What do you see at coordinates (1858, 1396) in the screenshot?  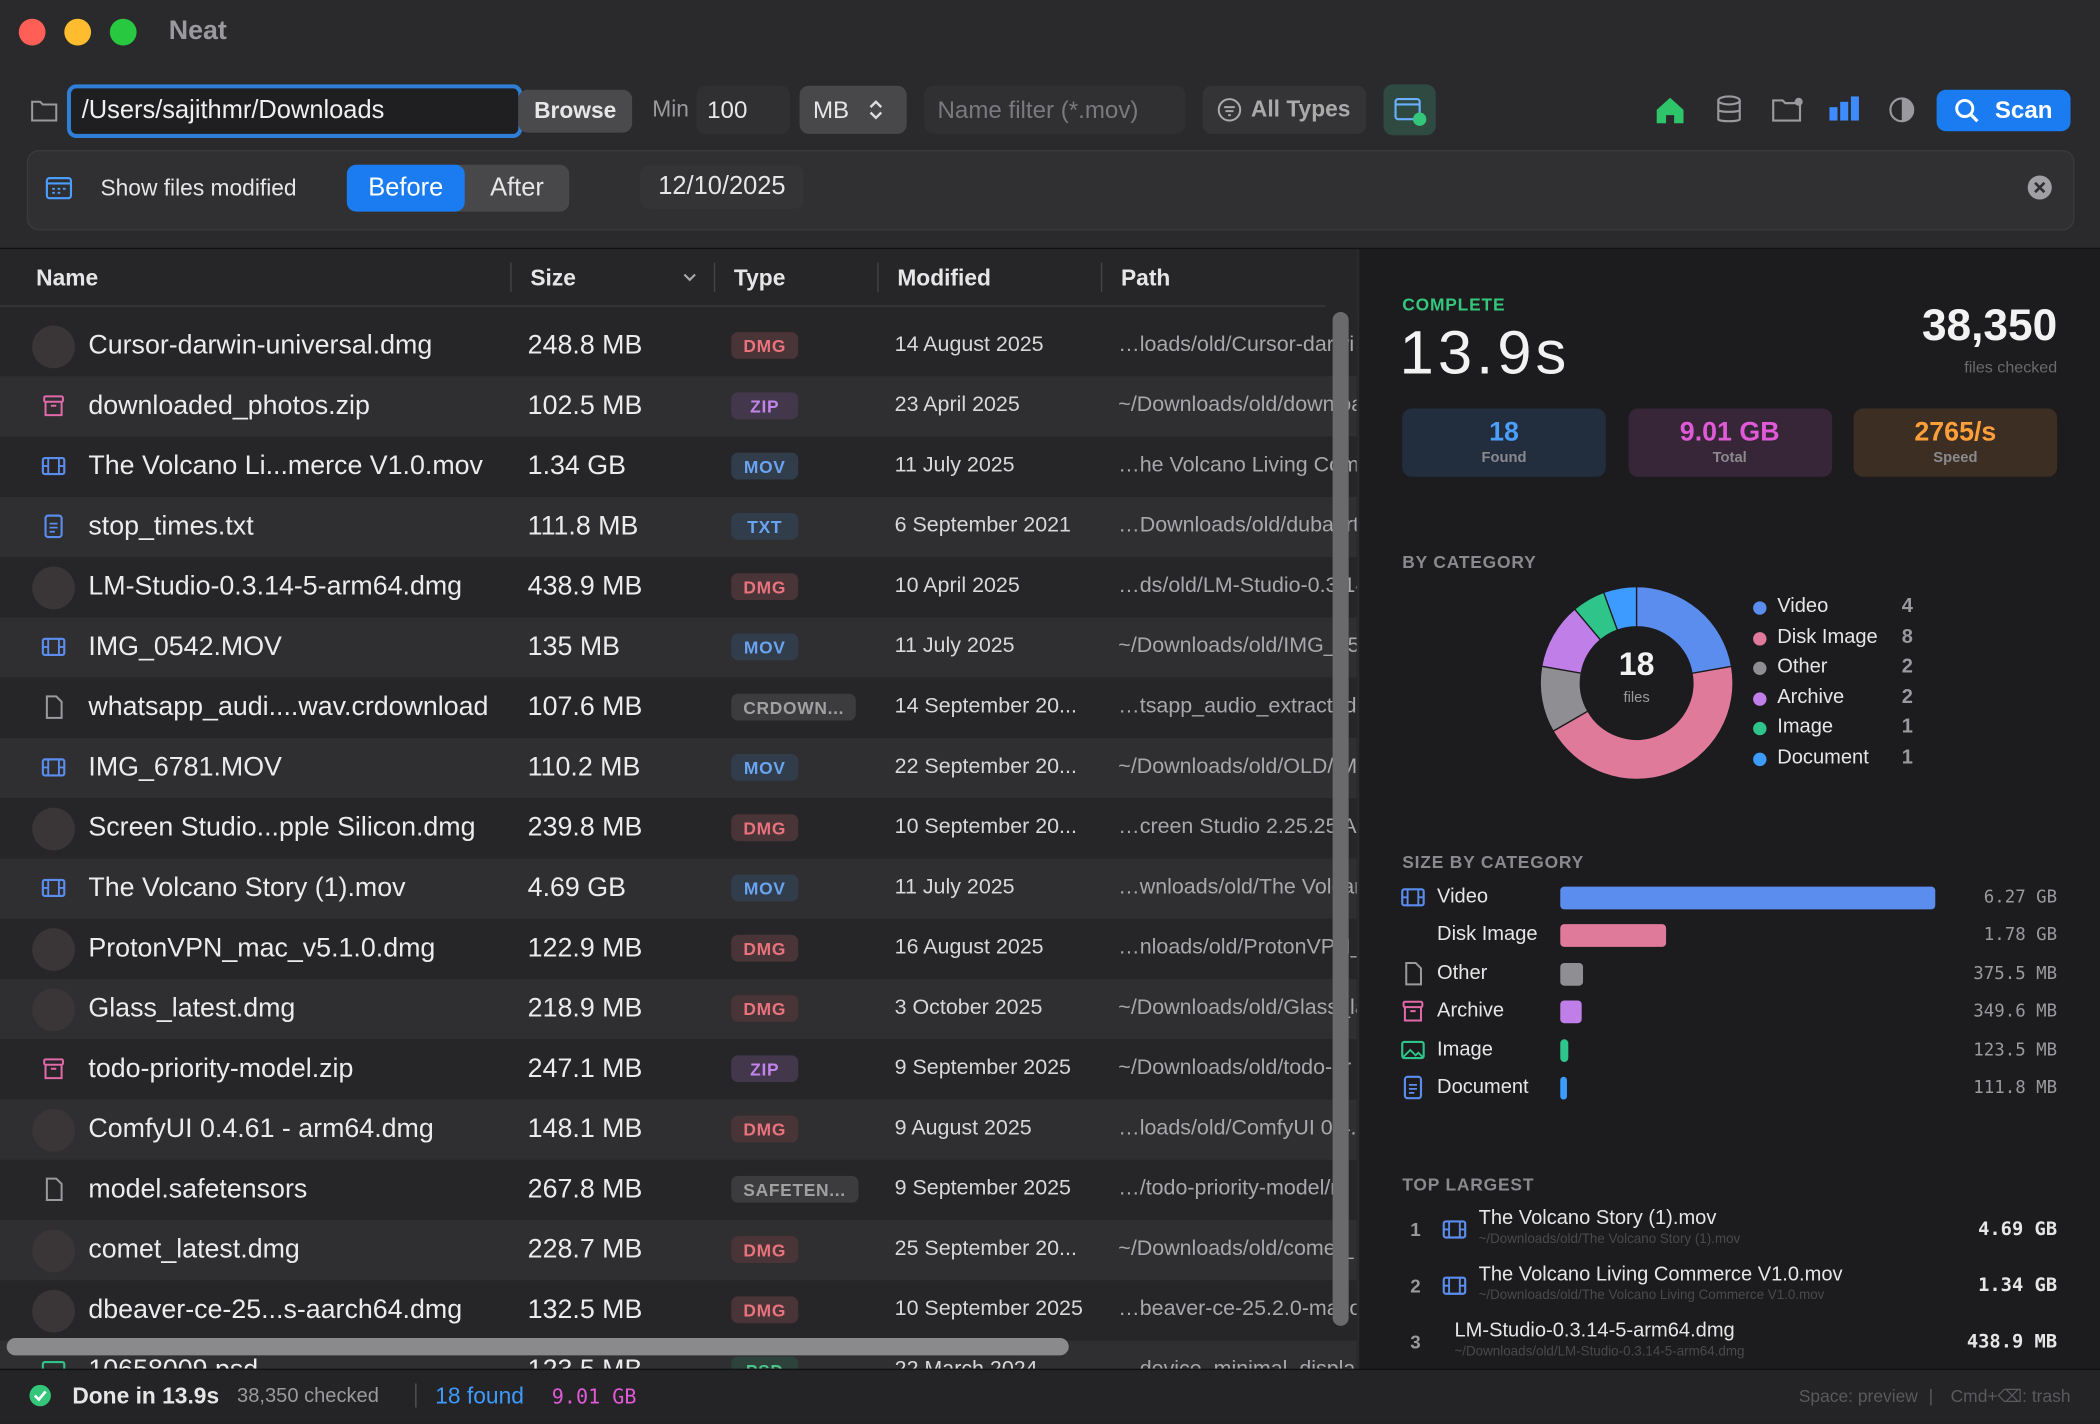 I see `hint-preview: Space: preview` at bounding box center [1858, 1396].